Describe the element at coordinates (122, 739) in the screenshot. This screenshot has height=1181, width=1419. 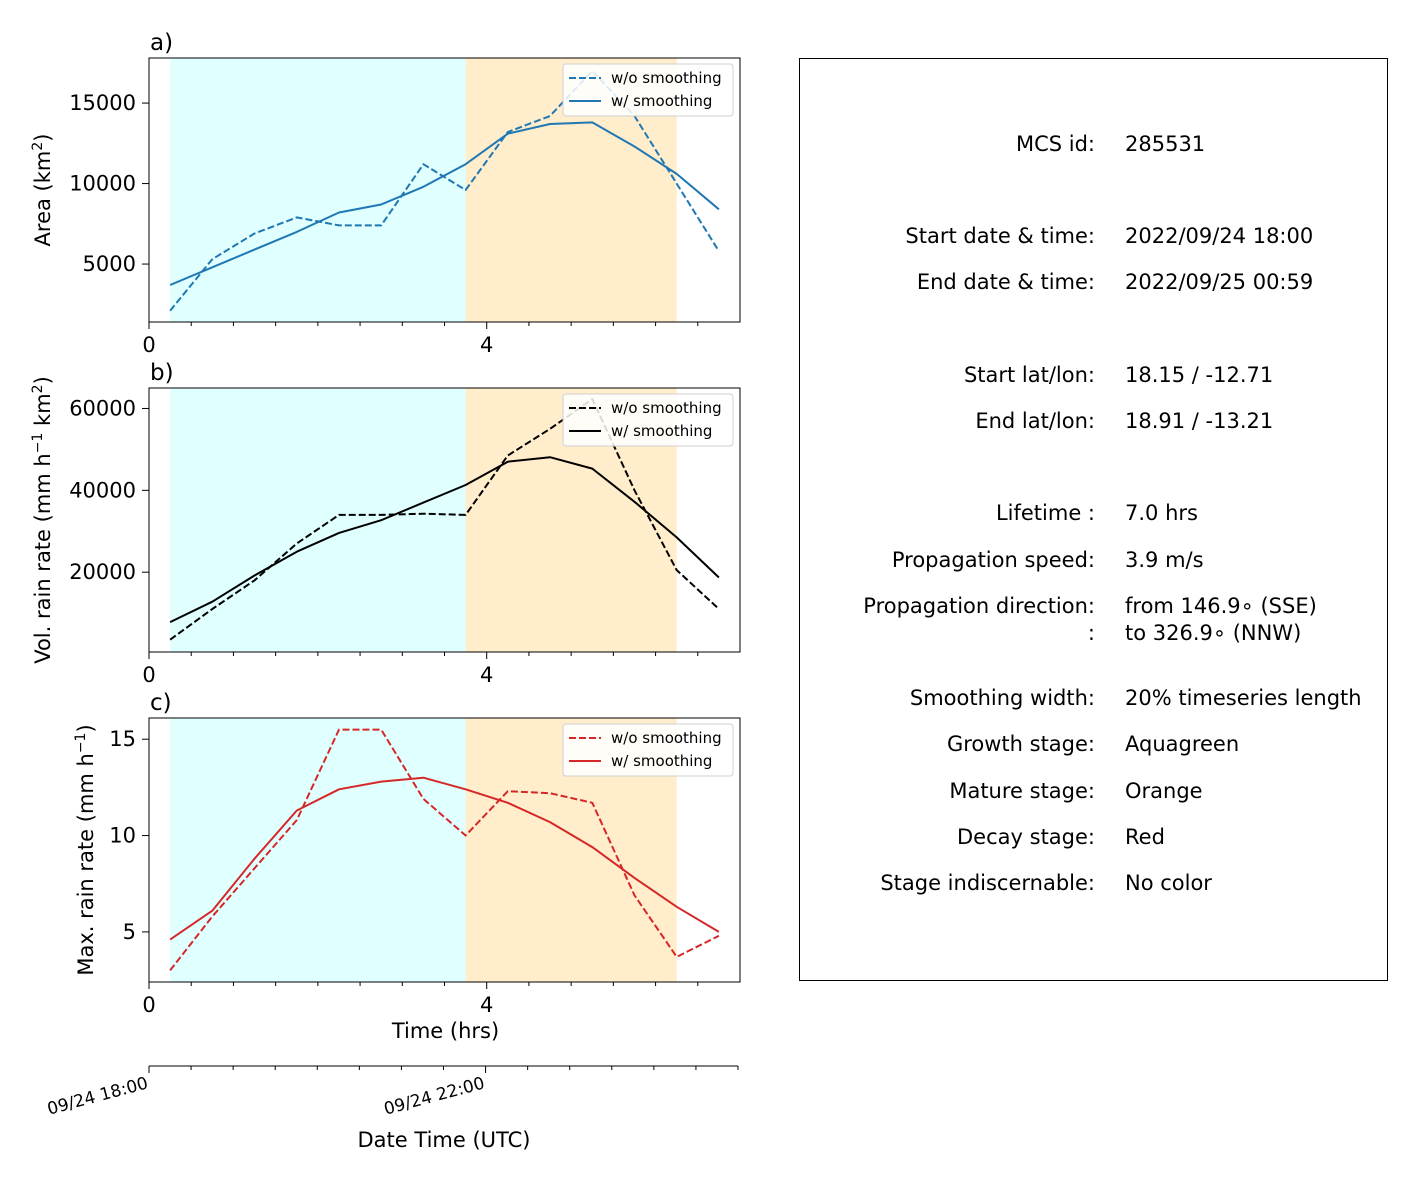
I see `y-tick-label: 15` at that location.